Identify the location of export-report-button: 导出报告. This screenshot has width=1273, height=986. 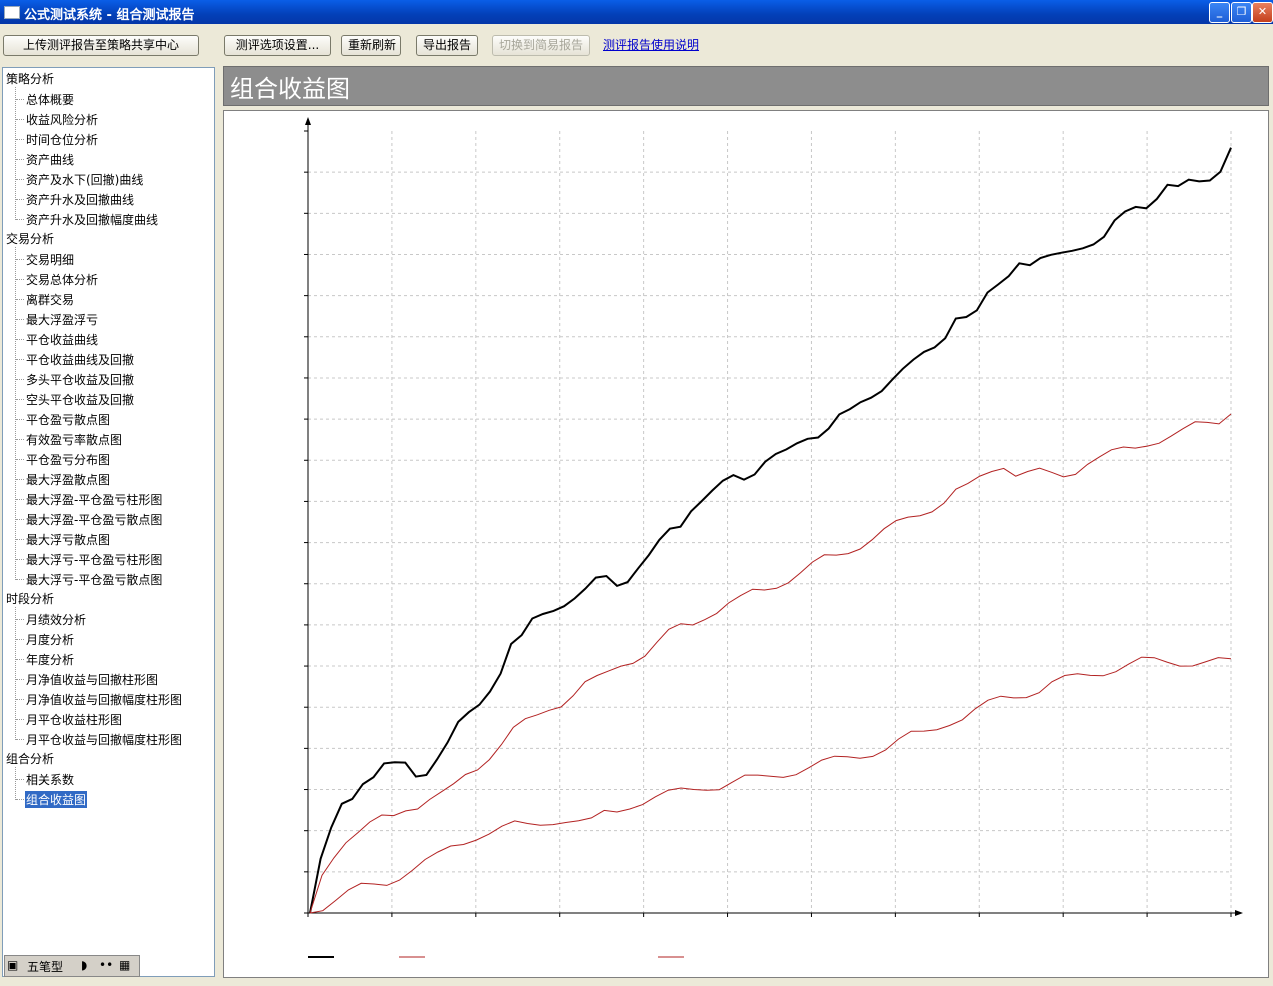
(447, 45).